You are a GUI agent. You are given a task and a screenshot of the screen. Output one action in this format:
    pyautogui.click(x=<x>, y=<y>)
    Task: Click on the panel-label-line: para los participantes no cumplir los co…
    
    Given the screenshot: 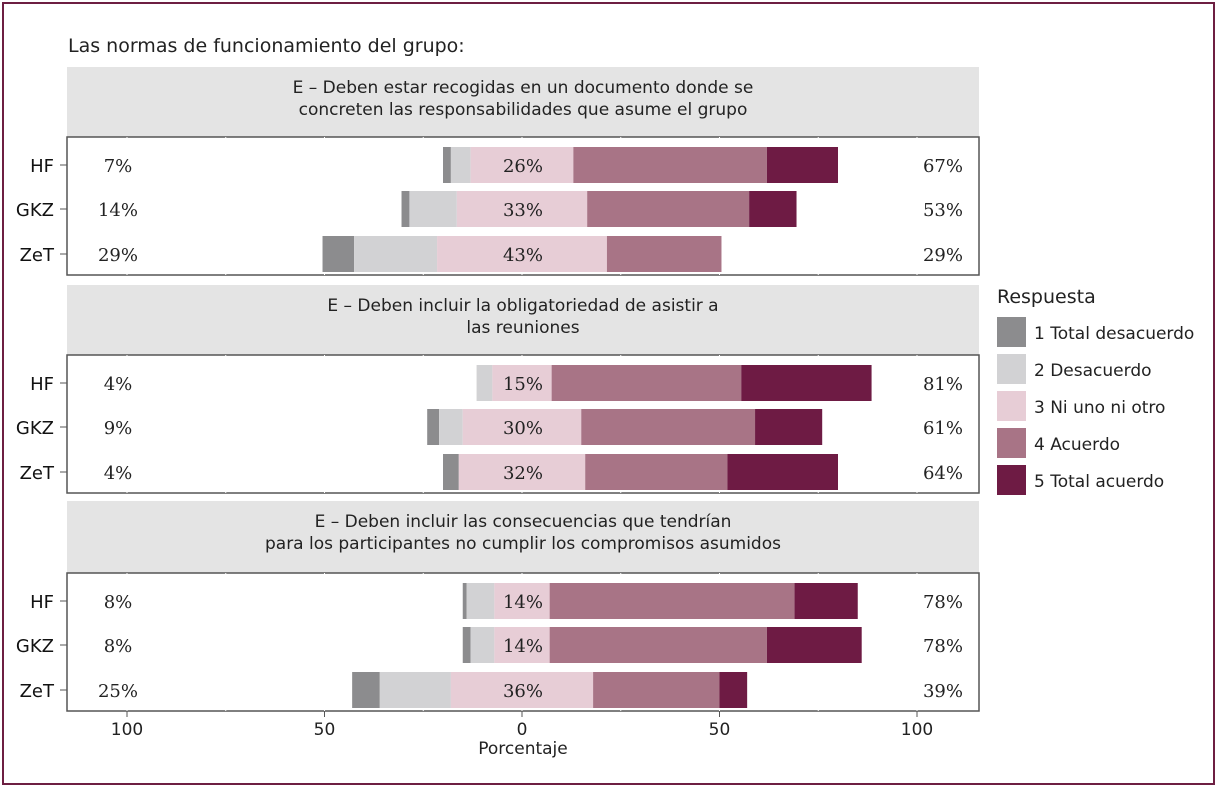 What is the action you would take?
    pyautogui.click(x=523, y=544)
    